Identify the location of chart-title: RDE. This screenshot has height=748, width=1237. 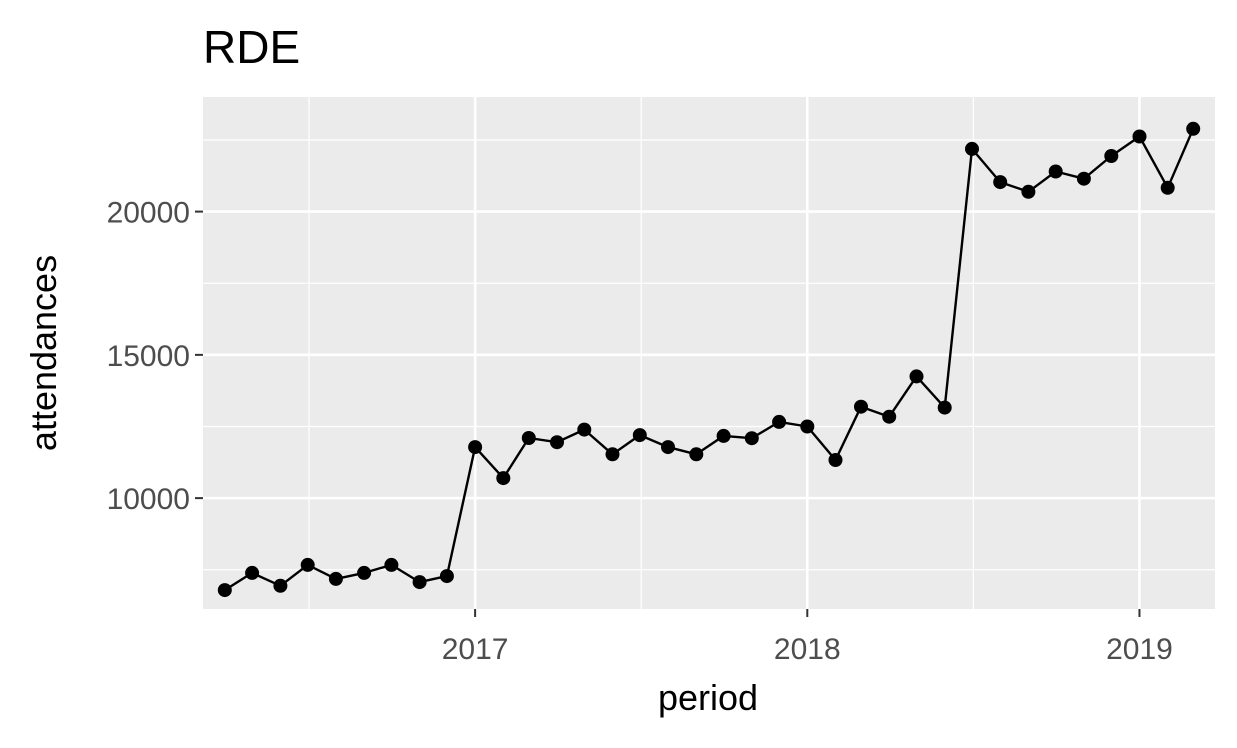
(251, 47).